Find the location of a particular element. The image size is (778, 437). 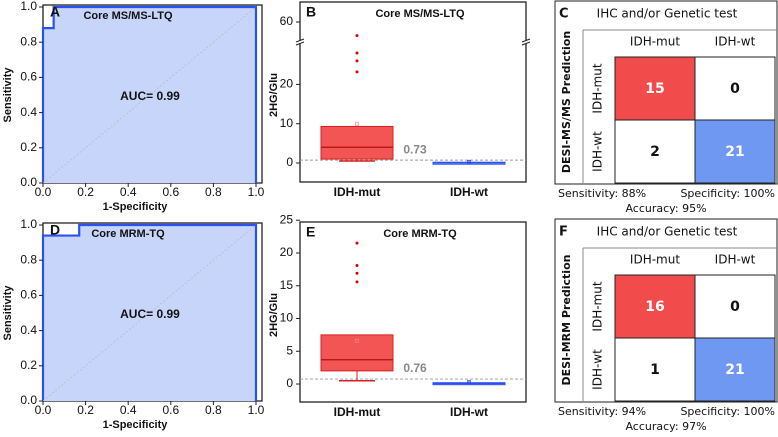

y-tick-label: 15 is located at coordinates (287, 285).